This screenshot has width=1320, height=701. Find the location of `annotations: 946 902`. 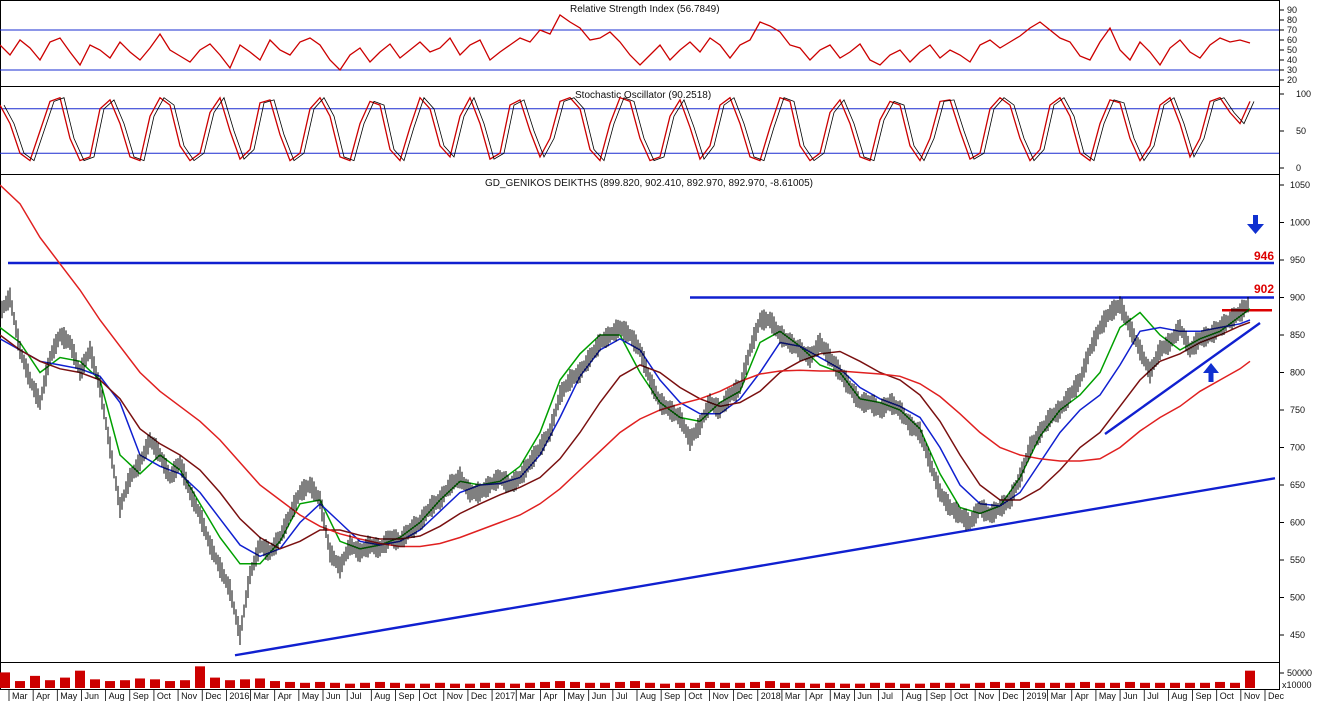

annotations: 946 902 is located at coordinates (1264, 272).